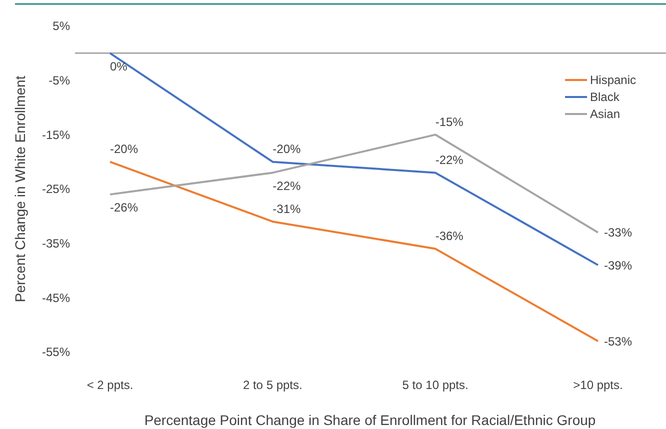 Image resolution: width=666 pixels, height=429 pixels. Describe the element at coordinates (370, 420) in the screenshot. I see `x-axis-title: Percentage Point Change in Share of Enrollment for Racial/Ethnic Group` at that location.